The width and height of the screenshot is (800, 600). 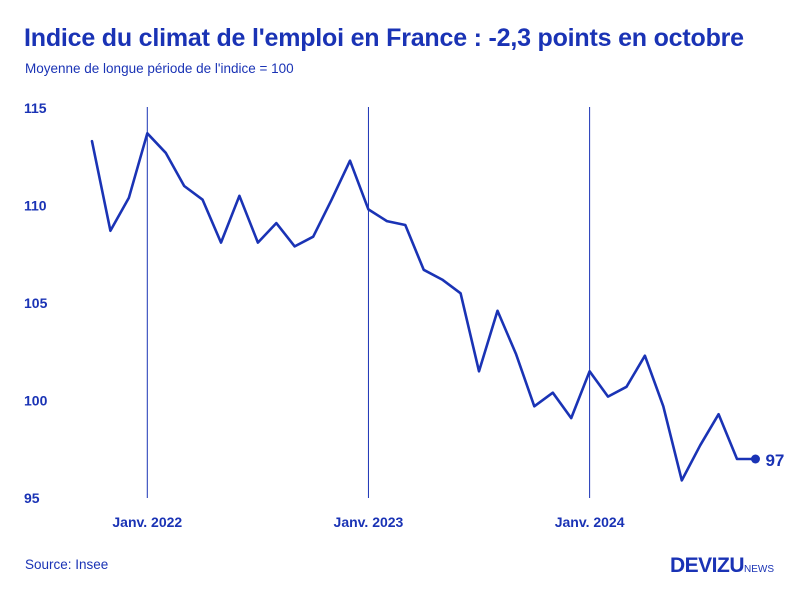 I want to click on y-tick-label: 115, so click(x=35, y=108).